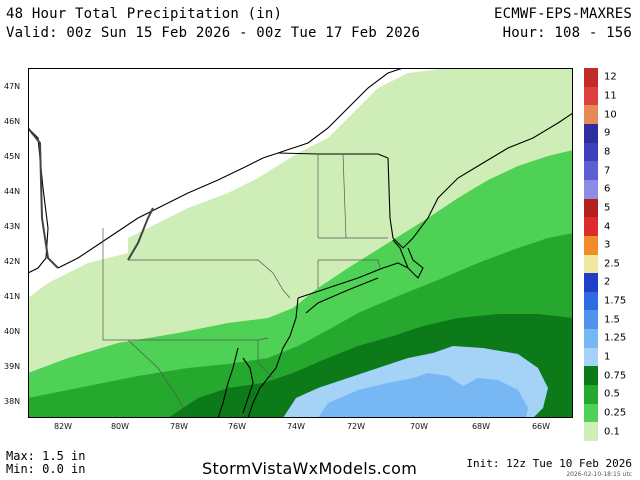 This screenshot has width=640, height=480. What do you see at coordinates (46, 456) in the screenshot?
I see `max-value: Max: 1.5 in` at bounding box center [46, 456].